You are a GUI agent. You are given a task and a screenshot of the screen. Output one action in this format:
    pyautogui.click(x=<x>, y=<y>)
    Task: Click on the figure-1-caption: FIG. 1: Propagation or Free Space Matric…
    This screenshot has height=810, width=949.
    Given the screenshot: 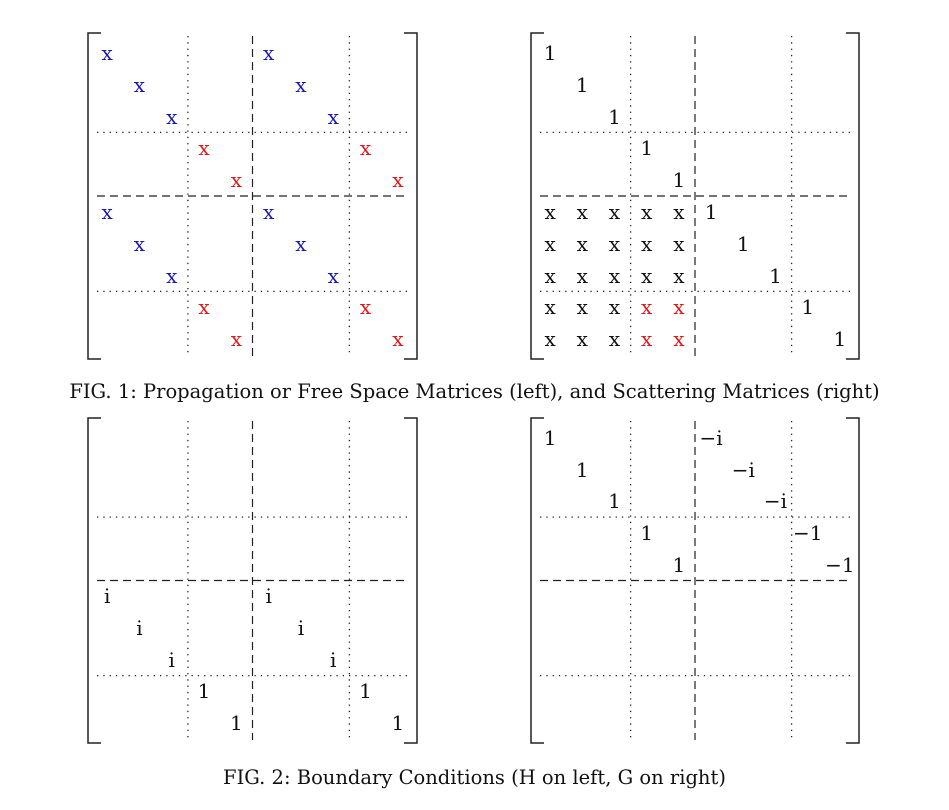 What is the action you would take?
    pyautogui.click(x=474, y=391)
    